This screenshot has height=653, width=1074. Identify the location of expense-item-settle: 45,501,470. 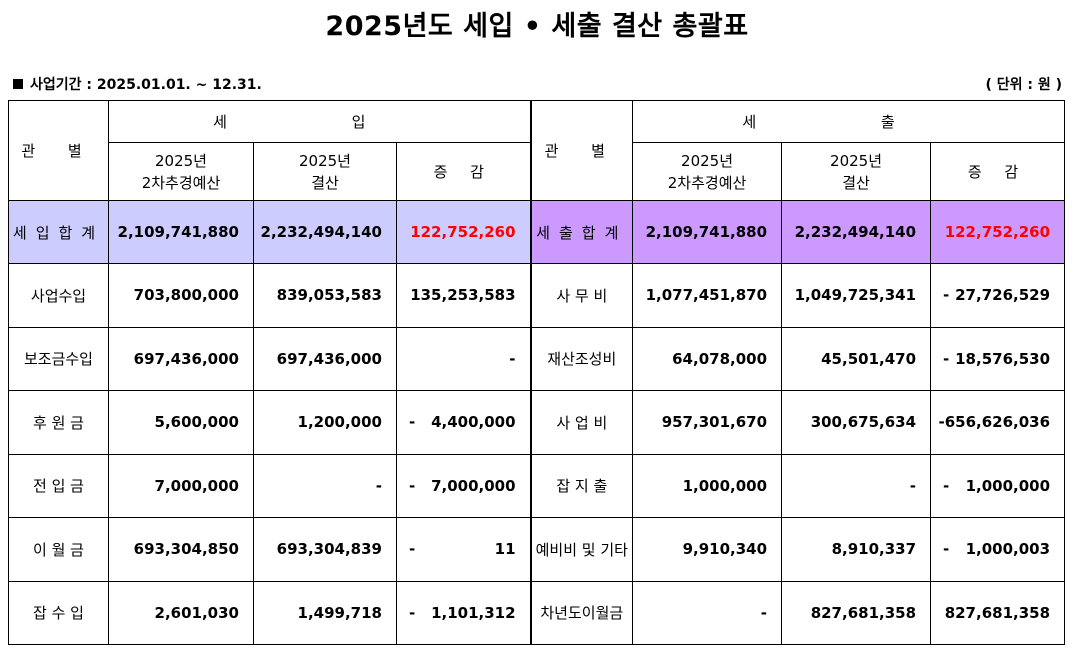
(856, 358).